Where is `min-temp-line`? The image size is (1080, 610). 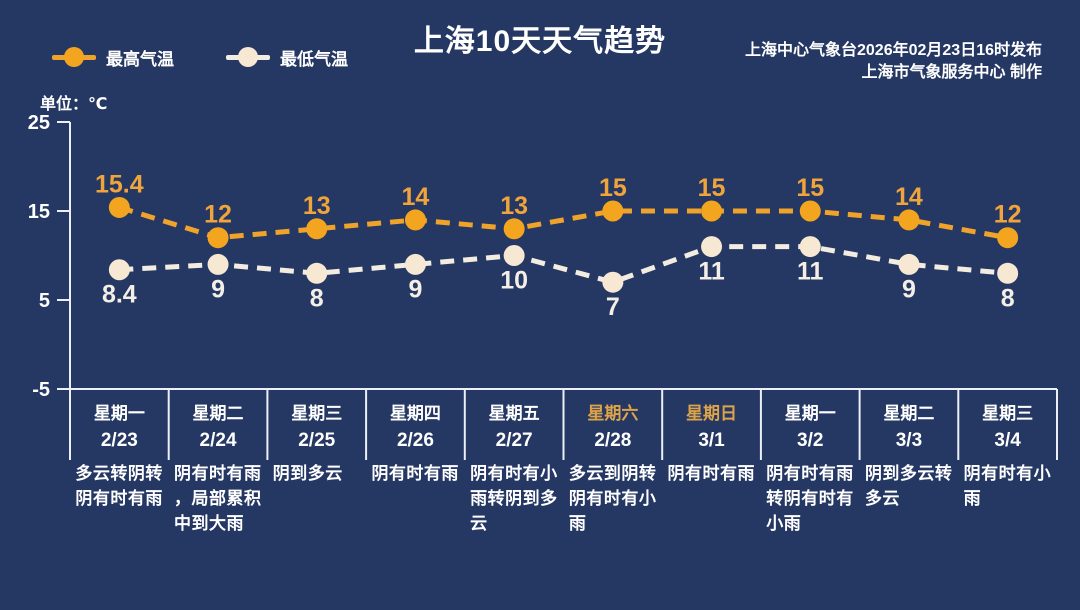
min-temp-line is located at coordinates (563, 264).